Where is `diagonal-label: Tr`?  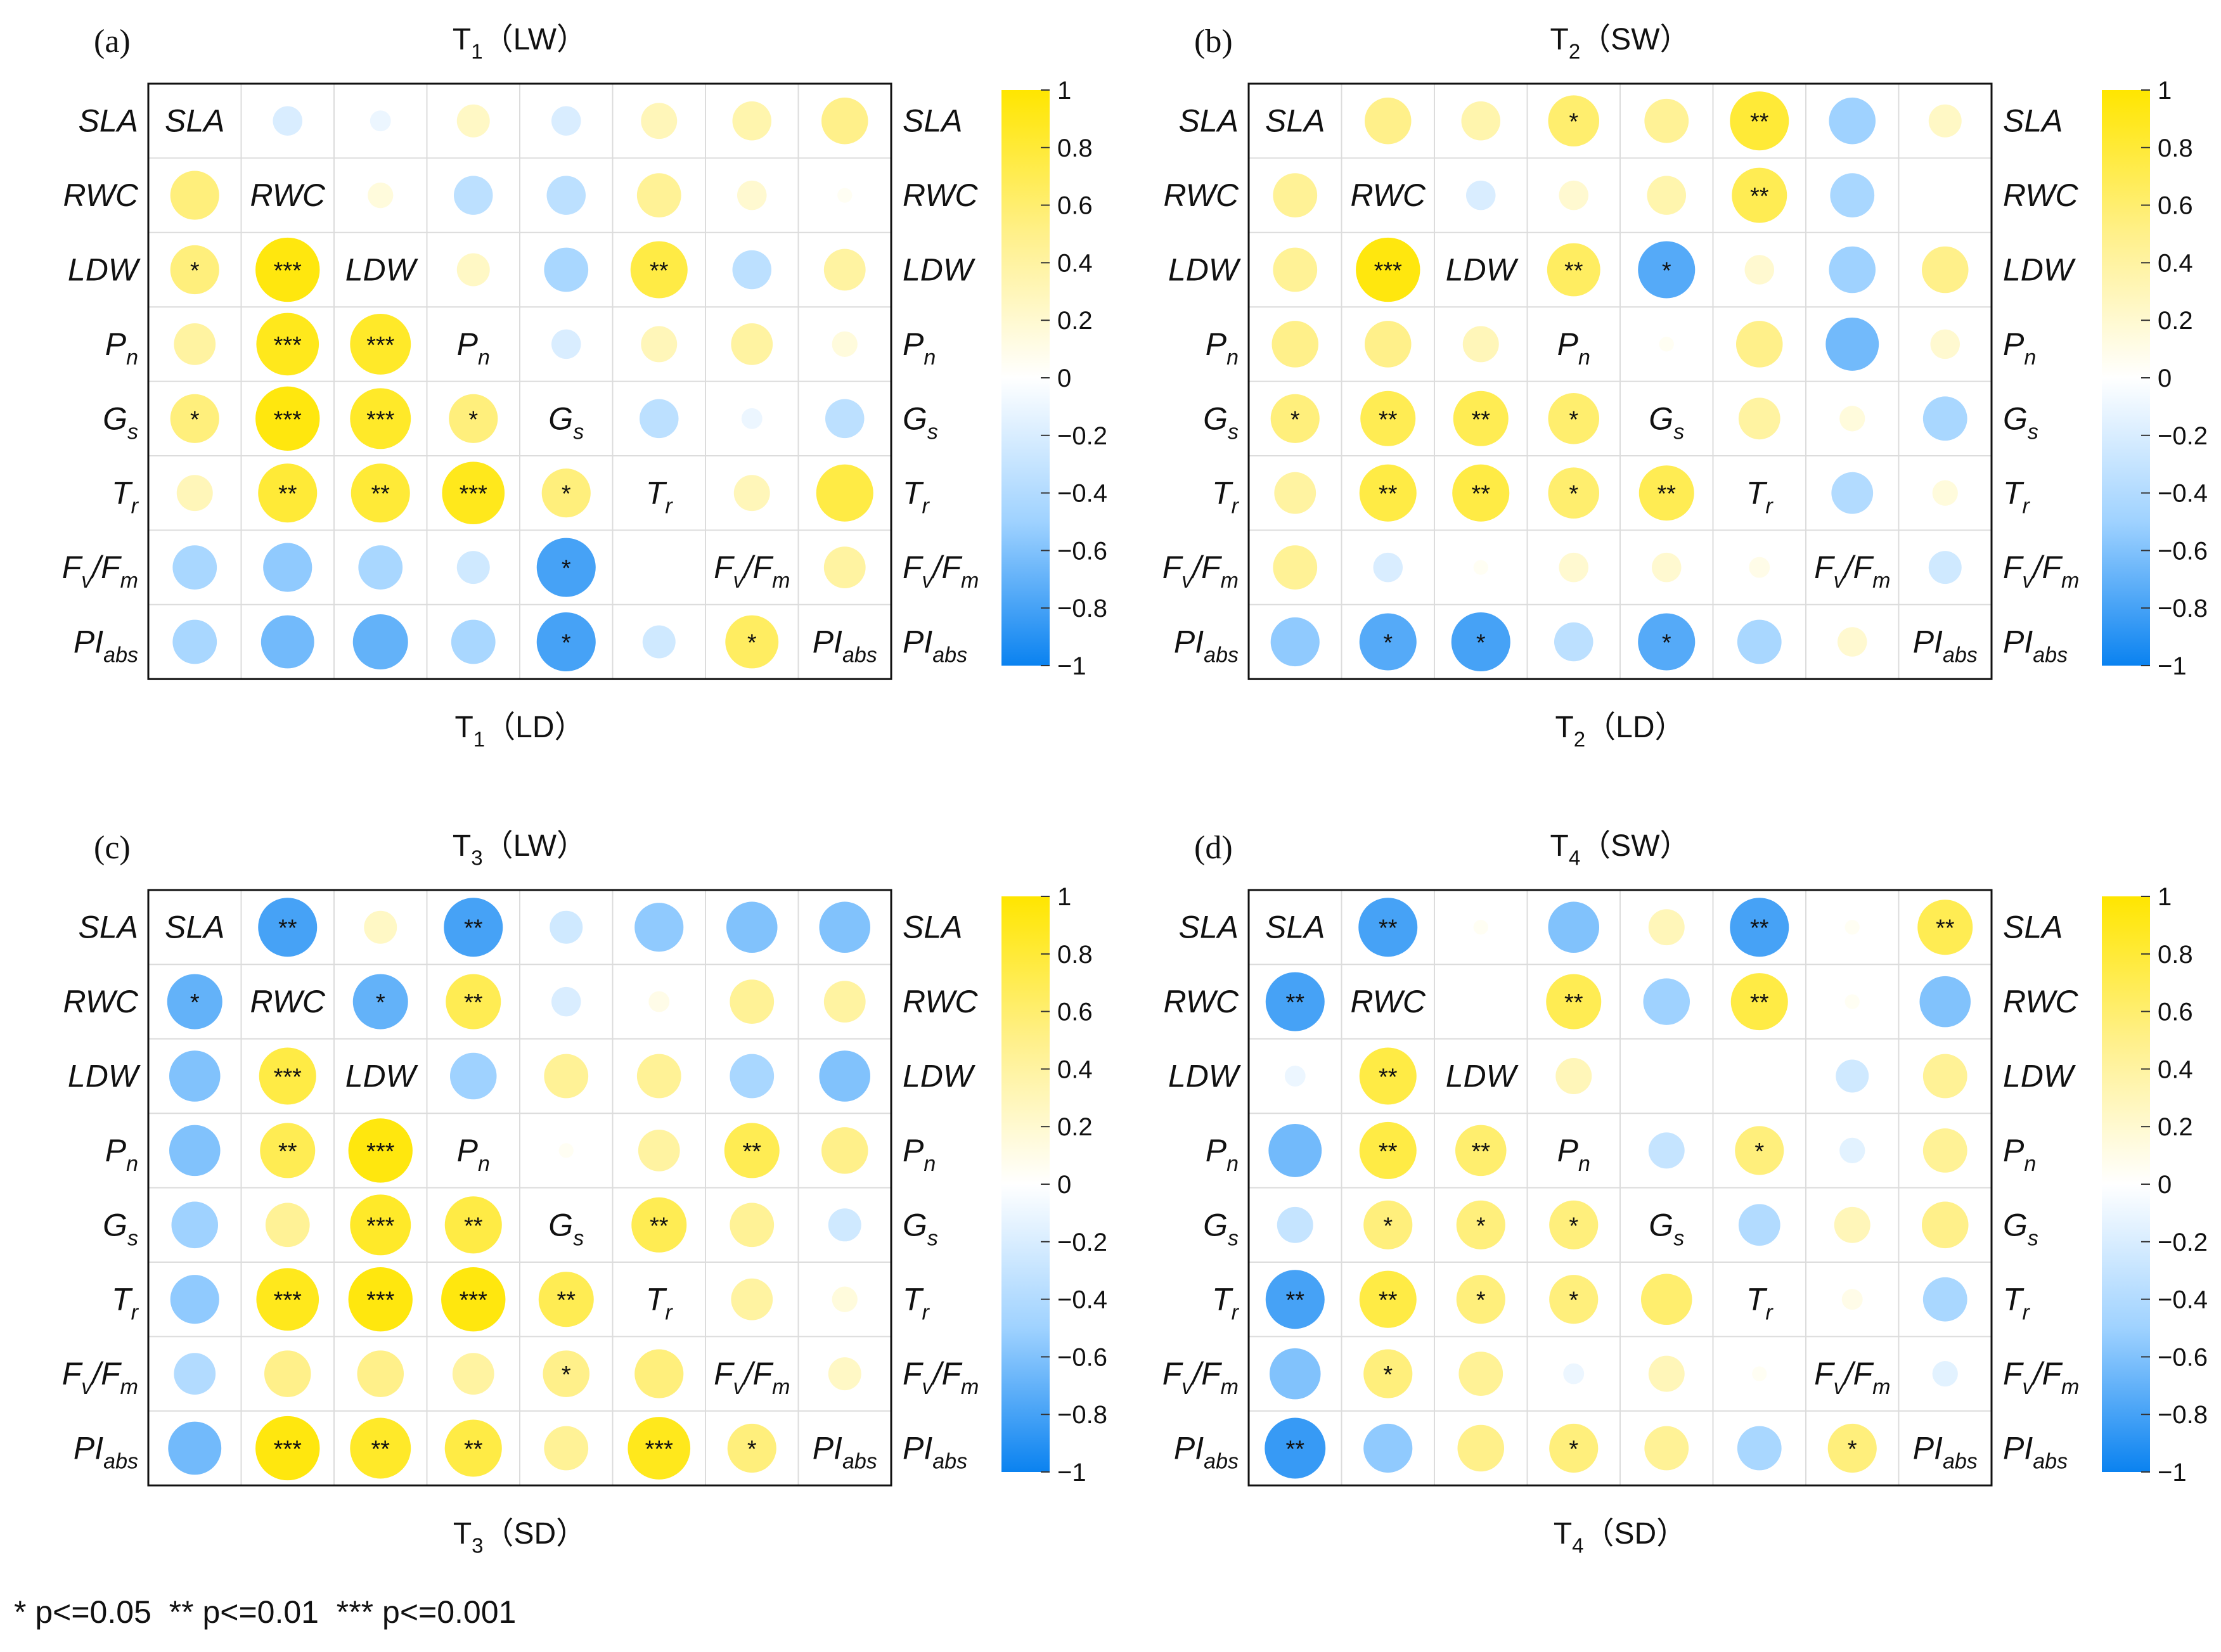 diagonal-label: Tr is located at coordinates (660, 1303).